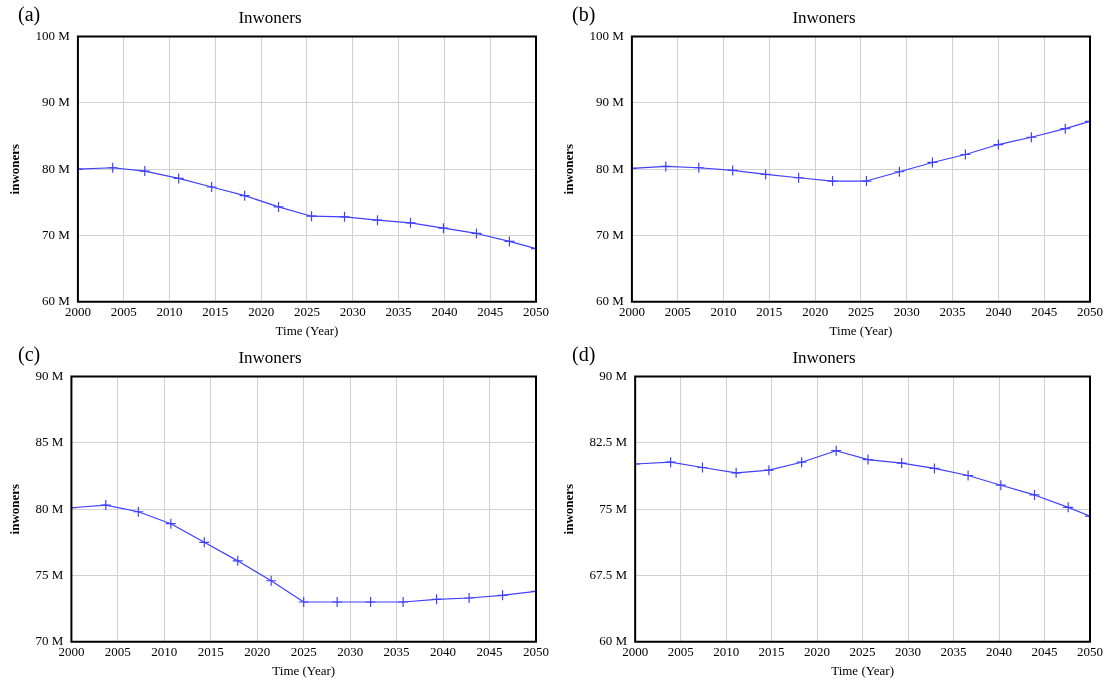 The width and height of the screenshot is (1108, 679). Describe the element at coordinates (608, 574) in the screenshot. I see `y-tick-label: 67.5 M` at that location.